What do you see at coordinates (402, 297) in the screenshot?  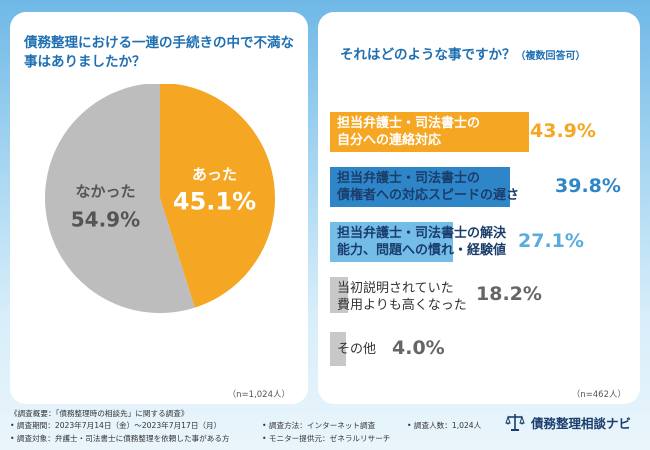 I see `bar-label-3: 当初説明されていた 費用よりも高くなった` at bounding box center [402, 297].